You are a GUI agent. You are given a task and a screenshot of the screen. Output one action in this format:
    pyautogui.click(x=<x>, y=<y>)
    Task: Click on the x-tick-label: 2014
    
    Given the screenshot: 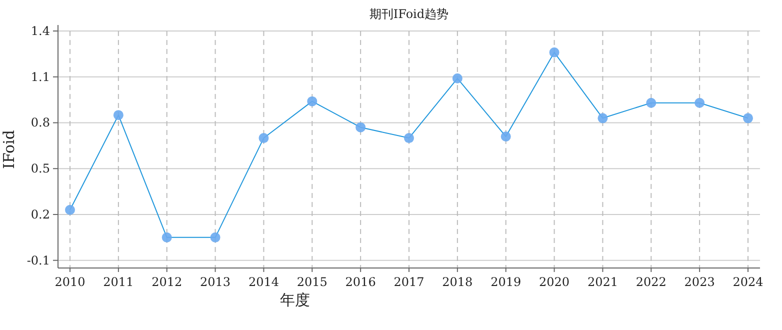 What is the action you would take?
    pyautogui.click(x=264, y=282)
    